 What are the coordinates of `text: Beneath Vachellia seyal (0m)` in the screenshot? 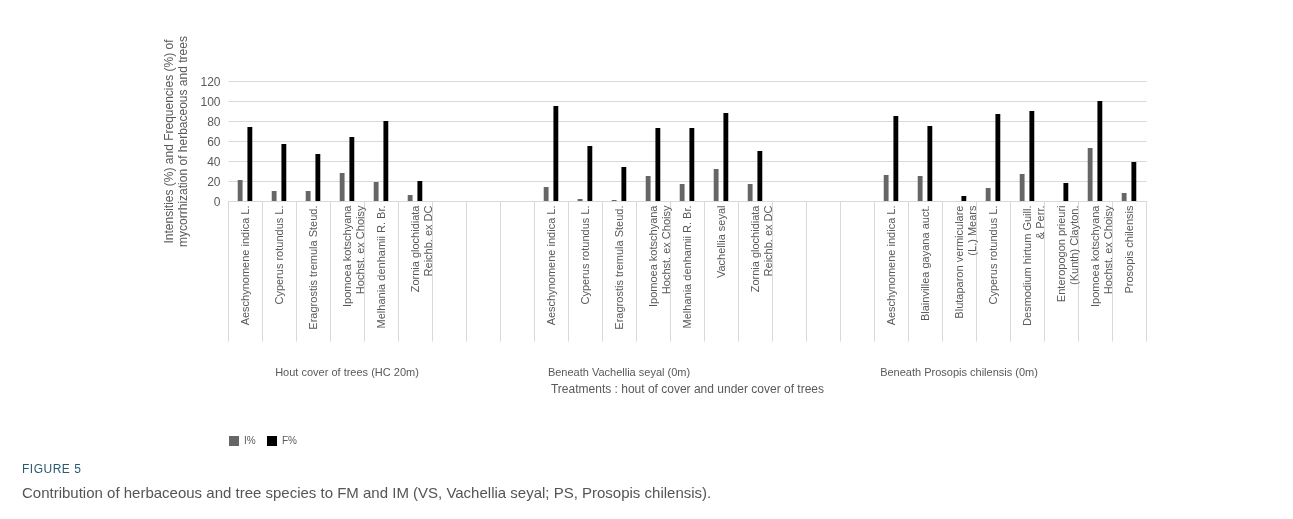 It's located at (619, 372).